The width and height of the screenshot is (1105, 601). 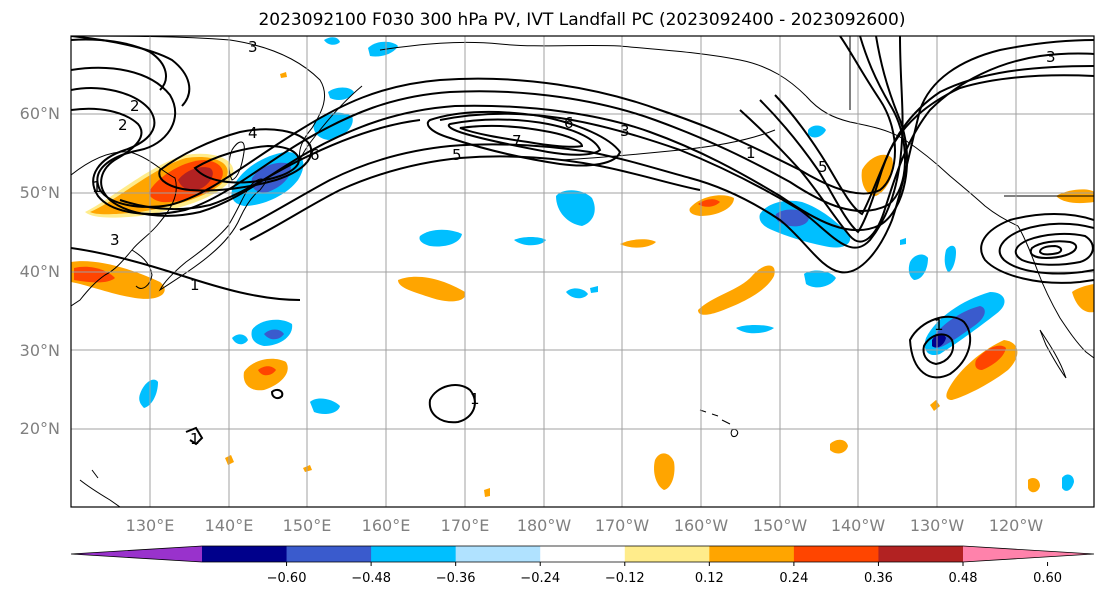 What do you see at coordinates (371, 578) in the screenshot?
I see `colorbar-tick-label: −0.48` at bounding box center [371, 578].